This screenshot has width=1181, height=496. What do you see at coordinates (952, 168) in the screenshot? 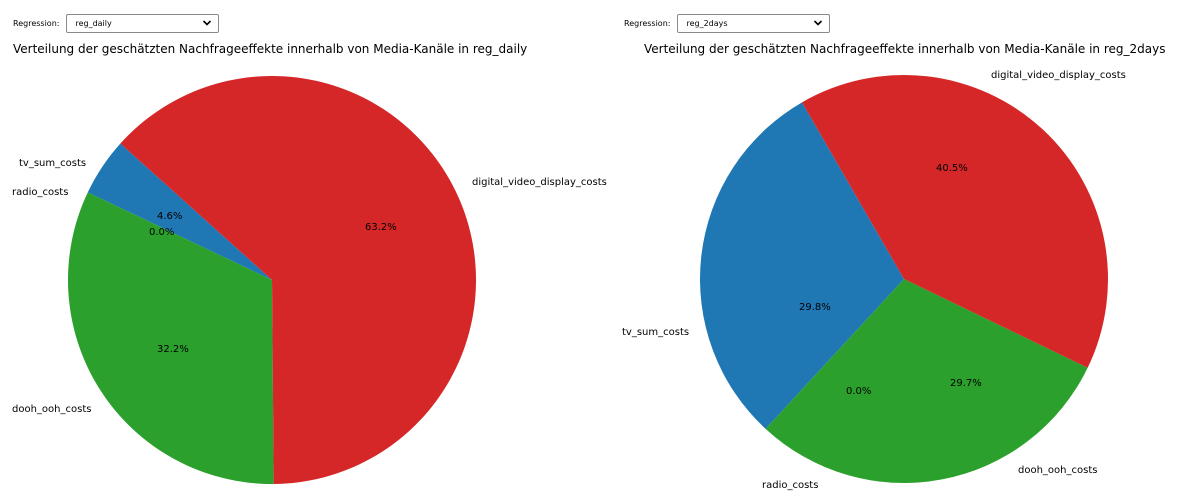
I see `pct-label-digital-video-display-costs: 40.5%` at bounding box center [952, 168].